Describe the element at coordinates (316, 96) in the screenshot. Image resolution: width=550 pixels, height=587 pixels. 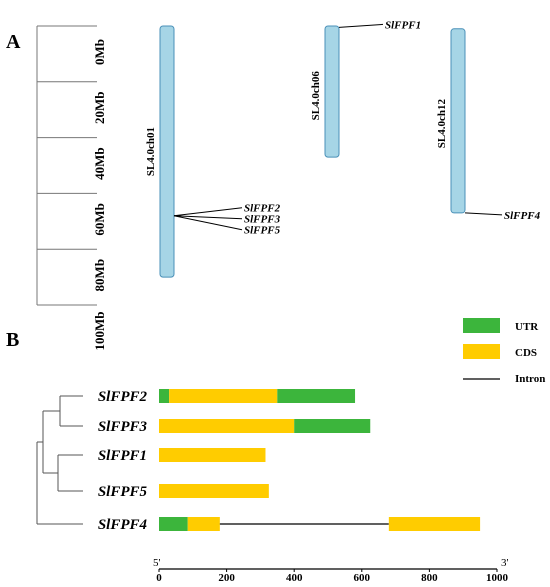
I see `chromosome-label: SL4.0ch06` at that location.